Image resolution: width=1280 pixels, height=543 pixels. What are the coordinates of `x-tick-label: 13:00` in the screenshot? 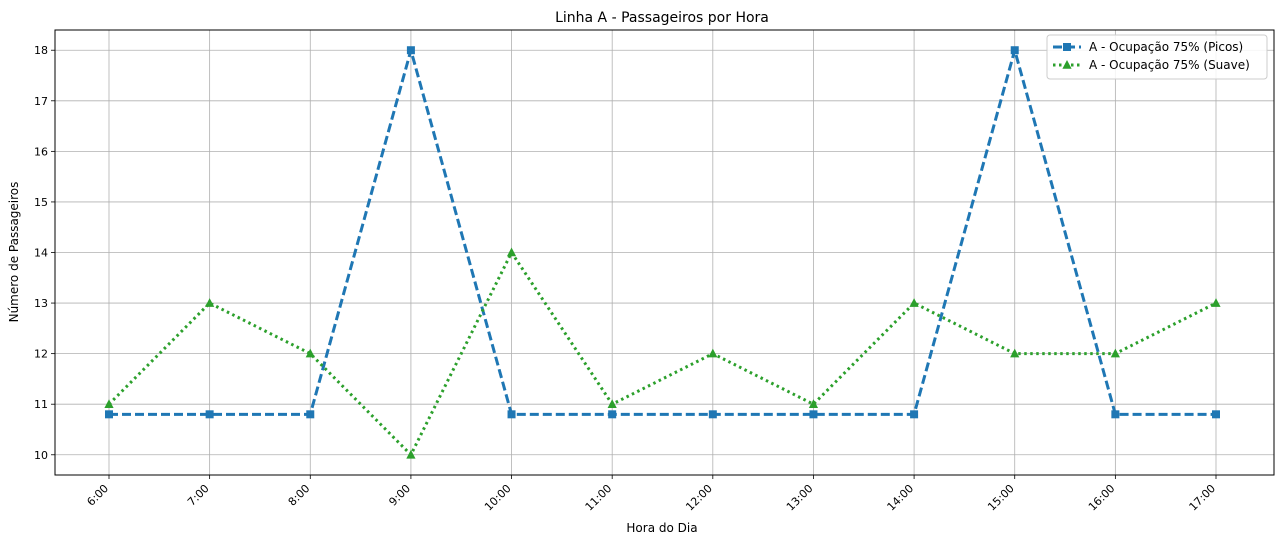 It's located at (800, 498).